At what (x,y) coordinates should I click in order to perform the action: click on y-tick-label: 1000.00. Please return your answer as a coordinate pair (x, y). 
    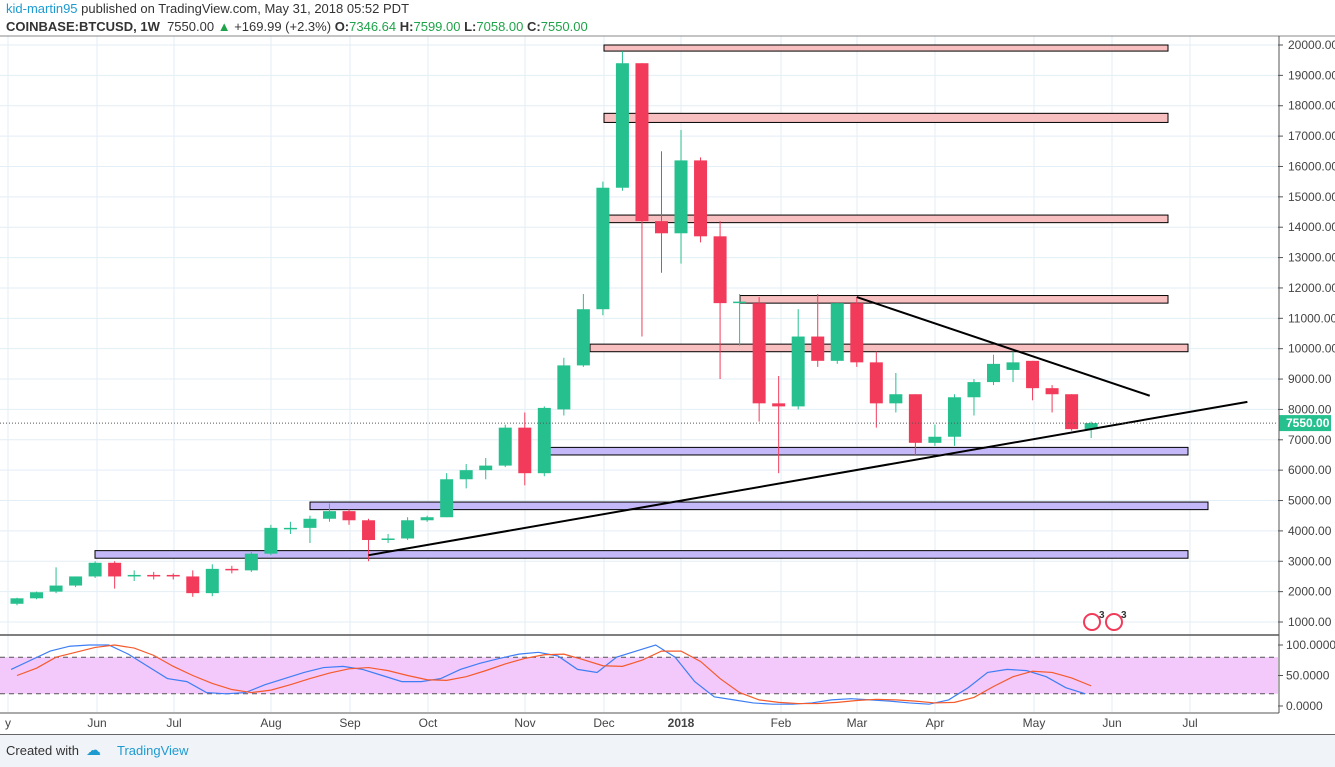
    Looking at the image, I should click on (1310, 622).